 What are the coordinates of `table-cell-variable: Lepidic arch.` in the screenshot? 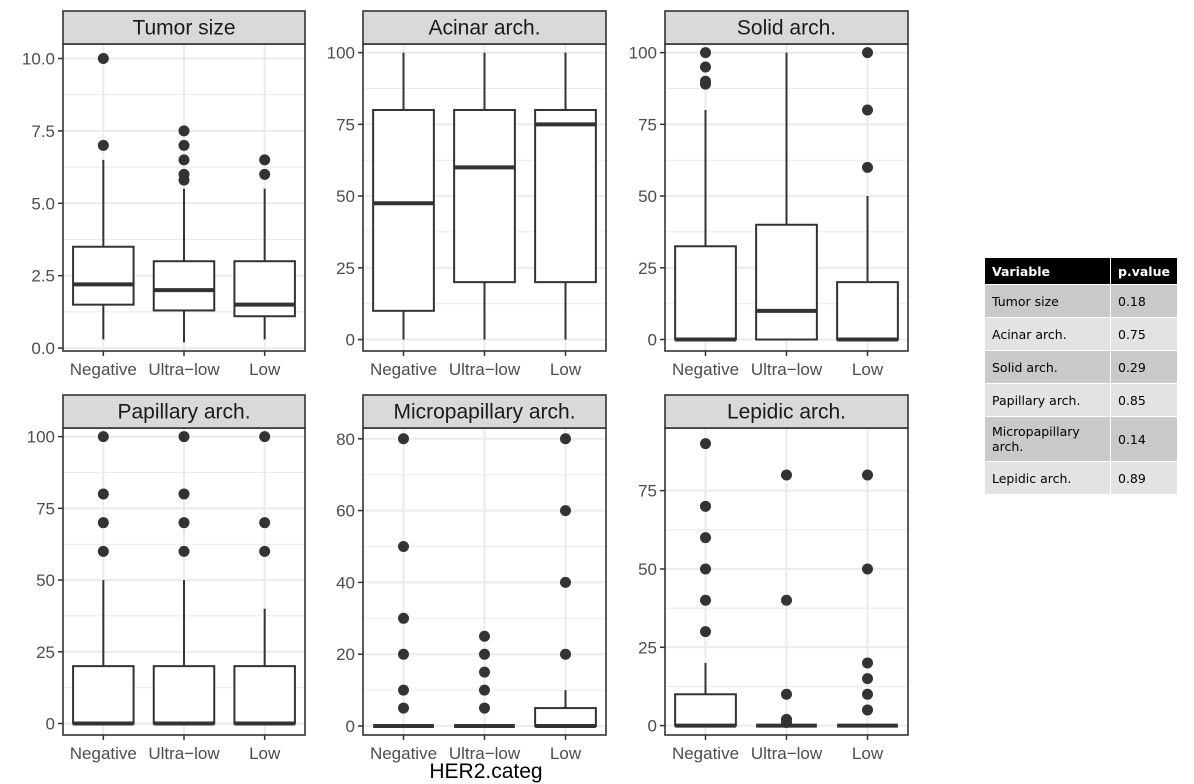 It's located at (1047, 478).